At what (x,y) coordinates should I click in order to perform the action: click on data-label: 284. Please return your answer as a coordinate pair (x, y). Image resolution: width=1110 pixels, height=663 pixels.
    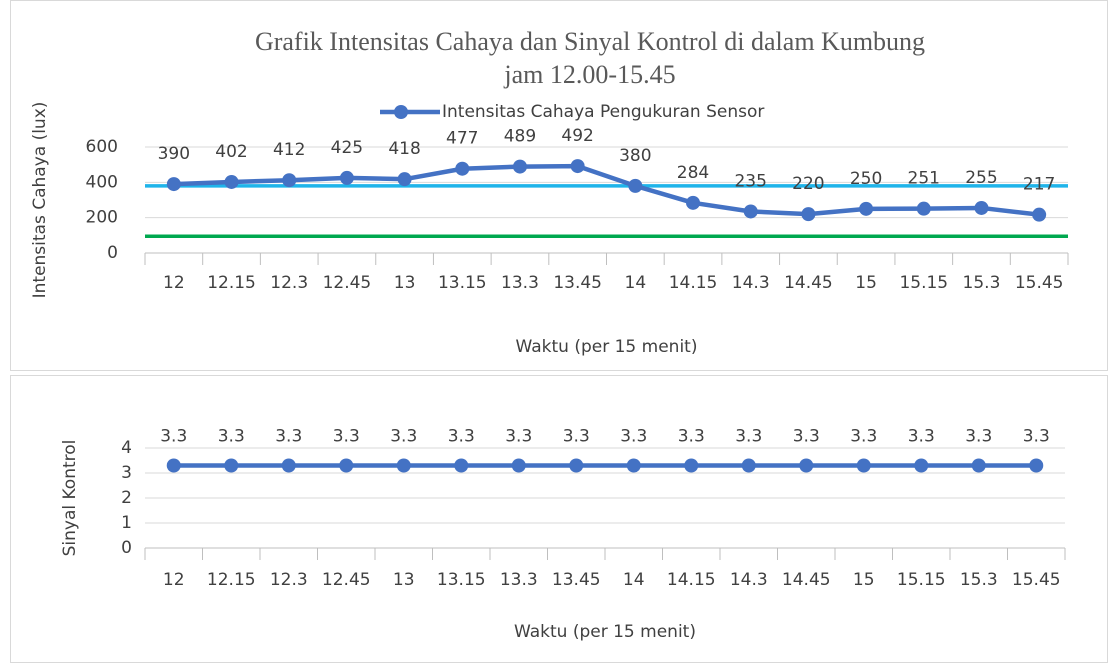
    Looking at the image, I should click on (693, 173).